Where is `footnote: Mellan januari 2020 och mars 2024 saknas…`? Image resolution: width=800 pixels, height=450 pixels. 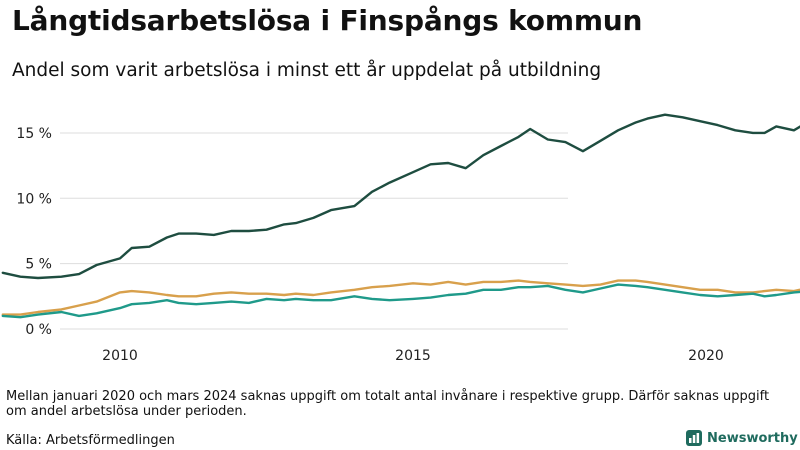
footnote: Mellan januari 2020 och mars 2024 saknas… is located at coordinates (388, 404).